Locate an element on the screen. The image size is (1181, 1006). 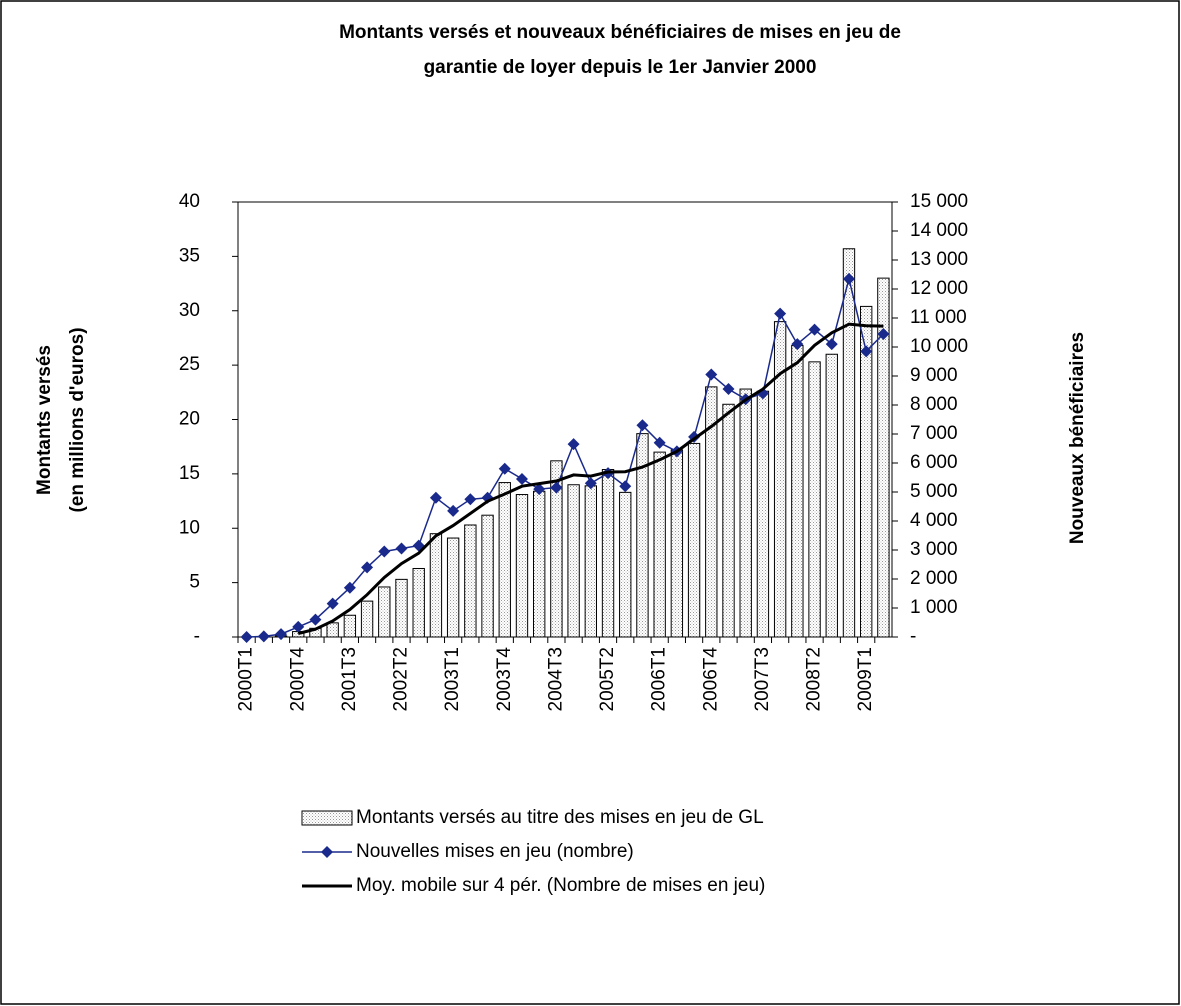
y-tick-label: 25 is located at coordinates (189, 364).